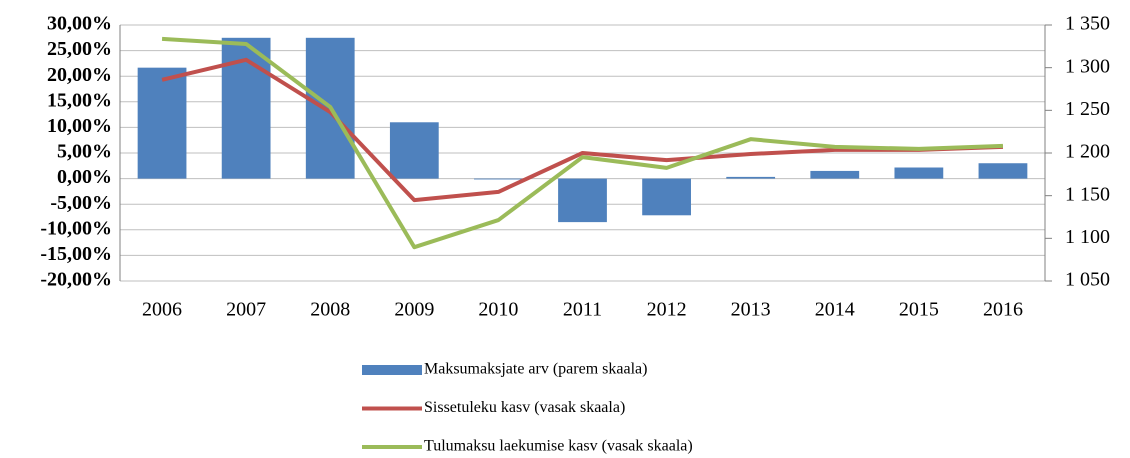 The width and height of the screenshot is (1130, 458). I want to click on legend-label: Sissetuleku kasv (vasak skaala), so click(524, 407).